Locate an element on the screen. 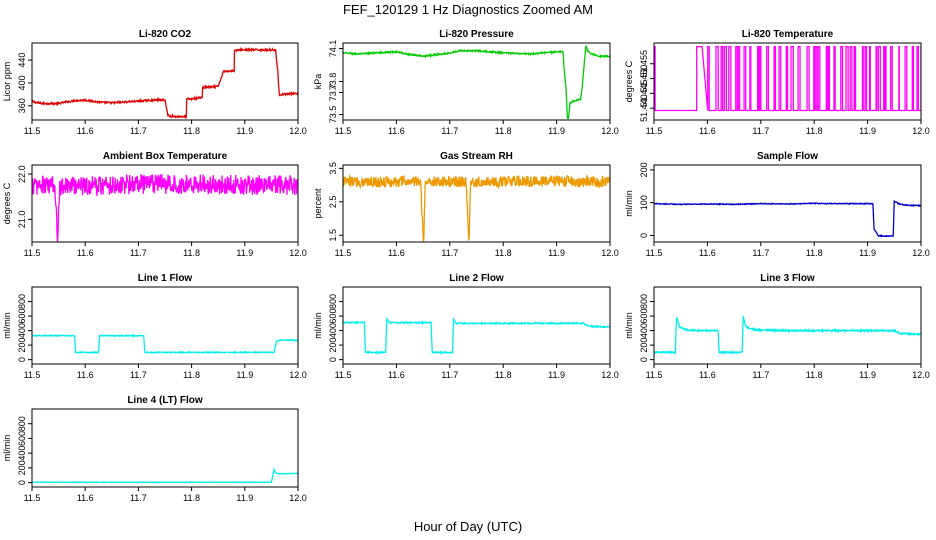  panel-8-ytick-label: 600 is located at coordinates (644, 316).